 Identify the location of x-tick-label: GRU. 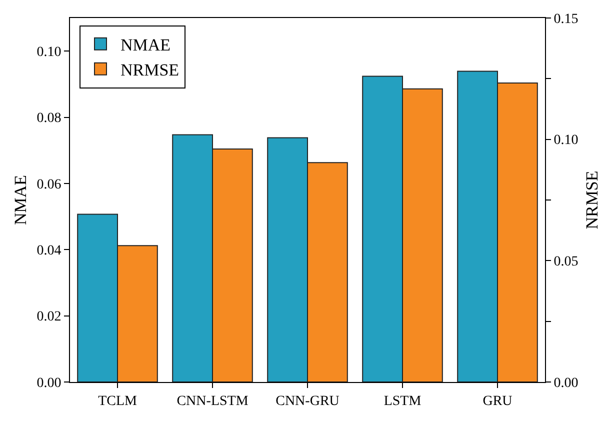
(497, 401).